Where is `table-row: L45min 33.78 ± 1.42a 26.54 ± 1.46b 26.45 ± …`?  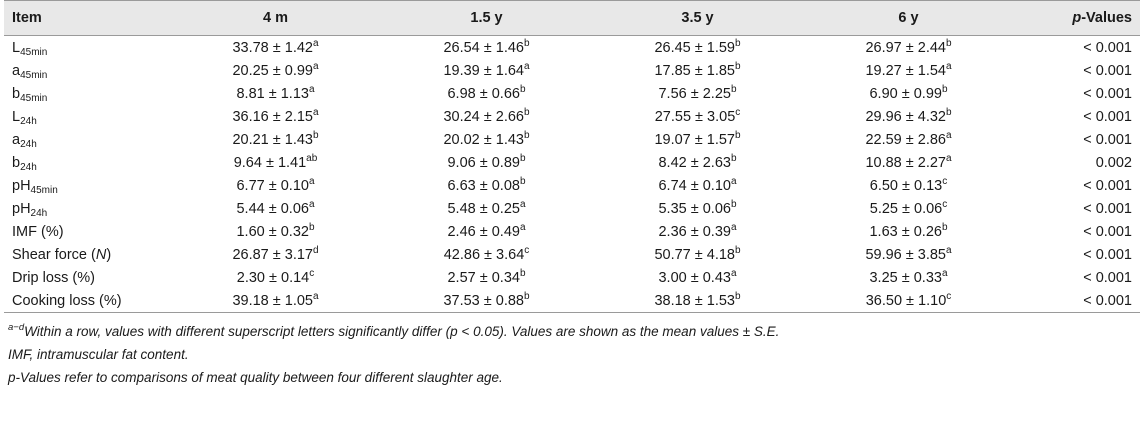
table-row: L45min 33.78 ± 1.42a 26.54 ± 1.46b 26.45 ± … is located at coordinates (572, 48).